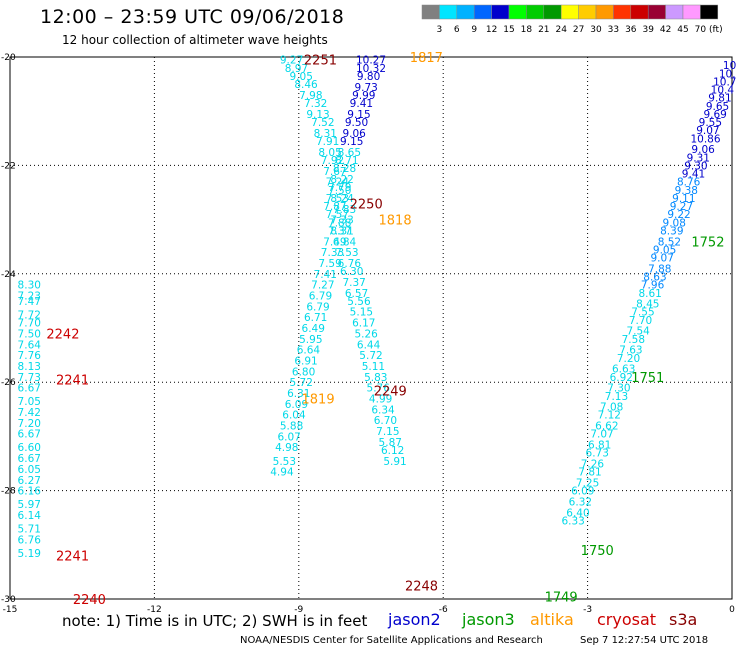  I want to click on x-tick-label: -15, so click(10, 610).